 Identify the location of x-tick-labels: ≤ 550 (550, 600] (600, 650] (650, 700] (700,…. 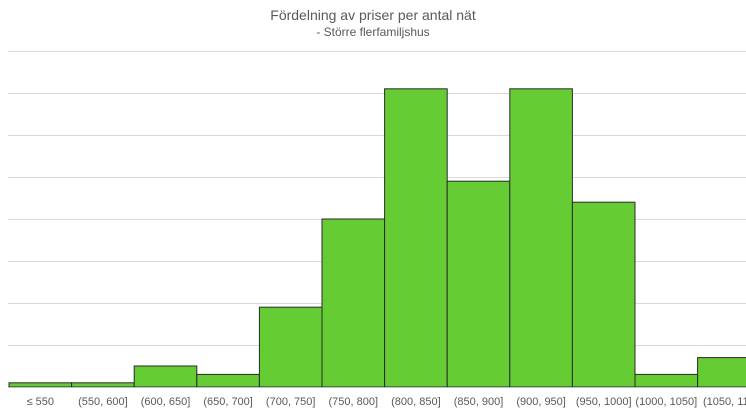
(386, 402).